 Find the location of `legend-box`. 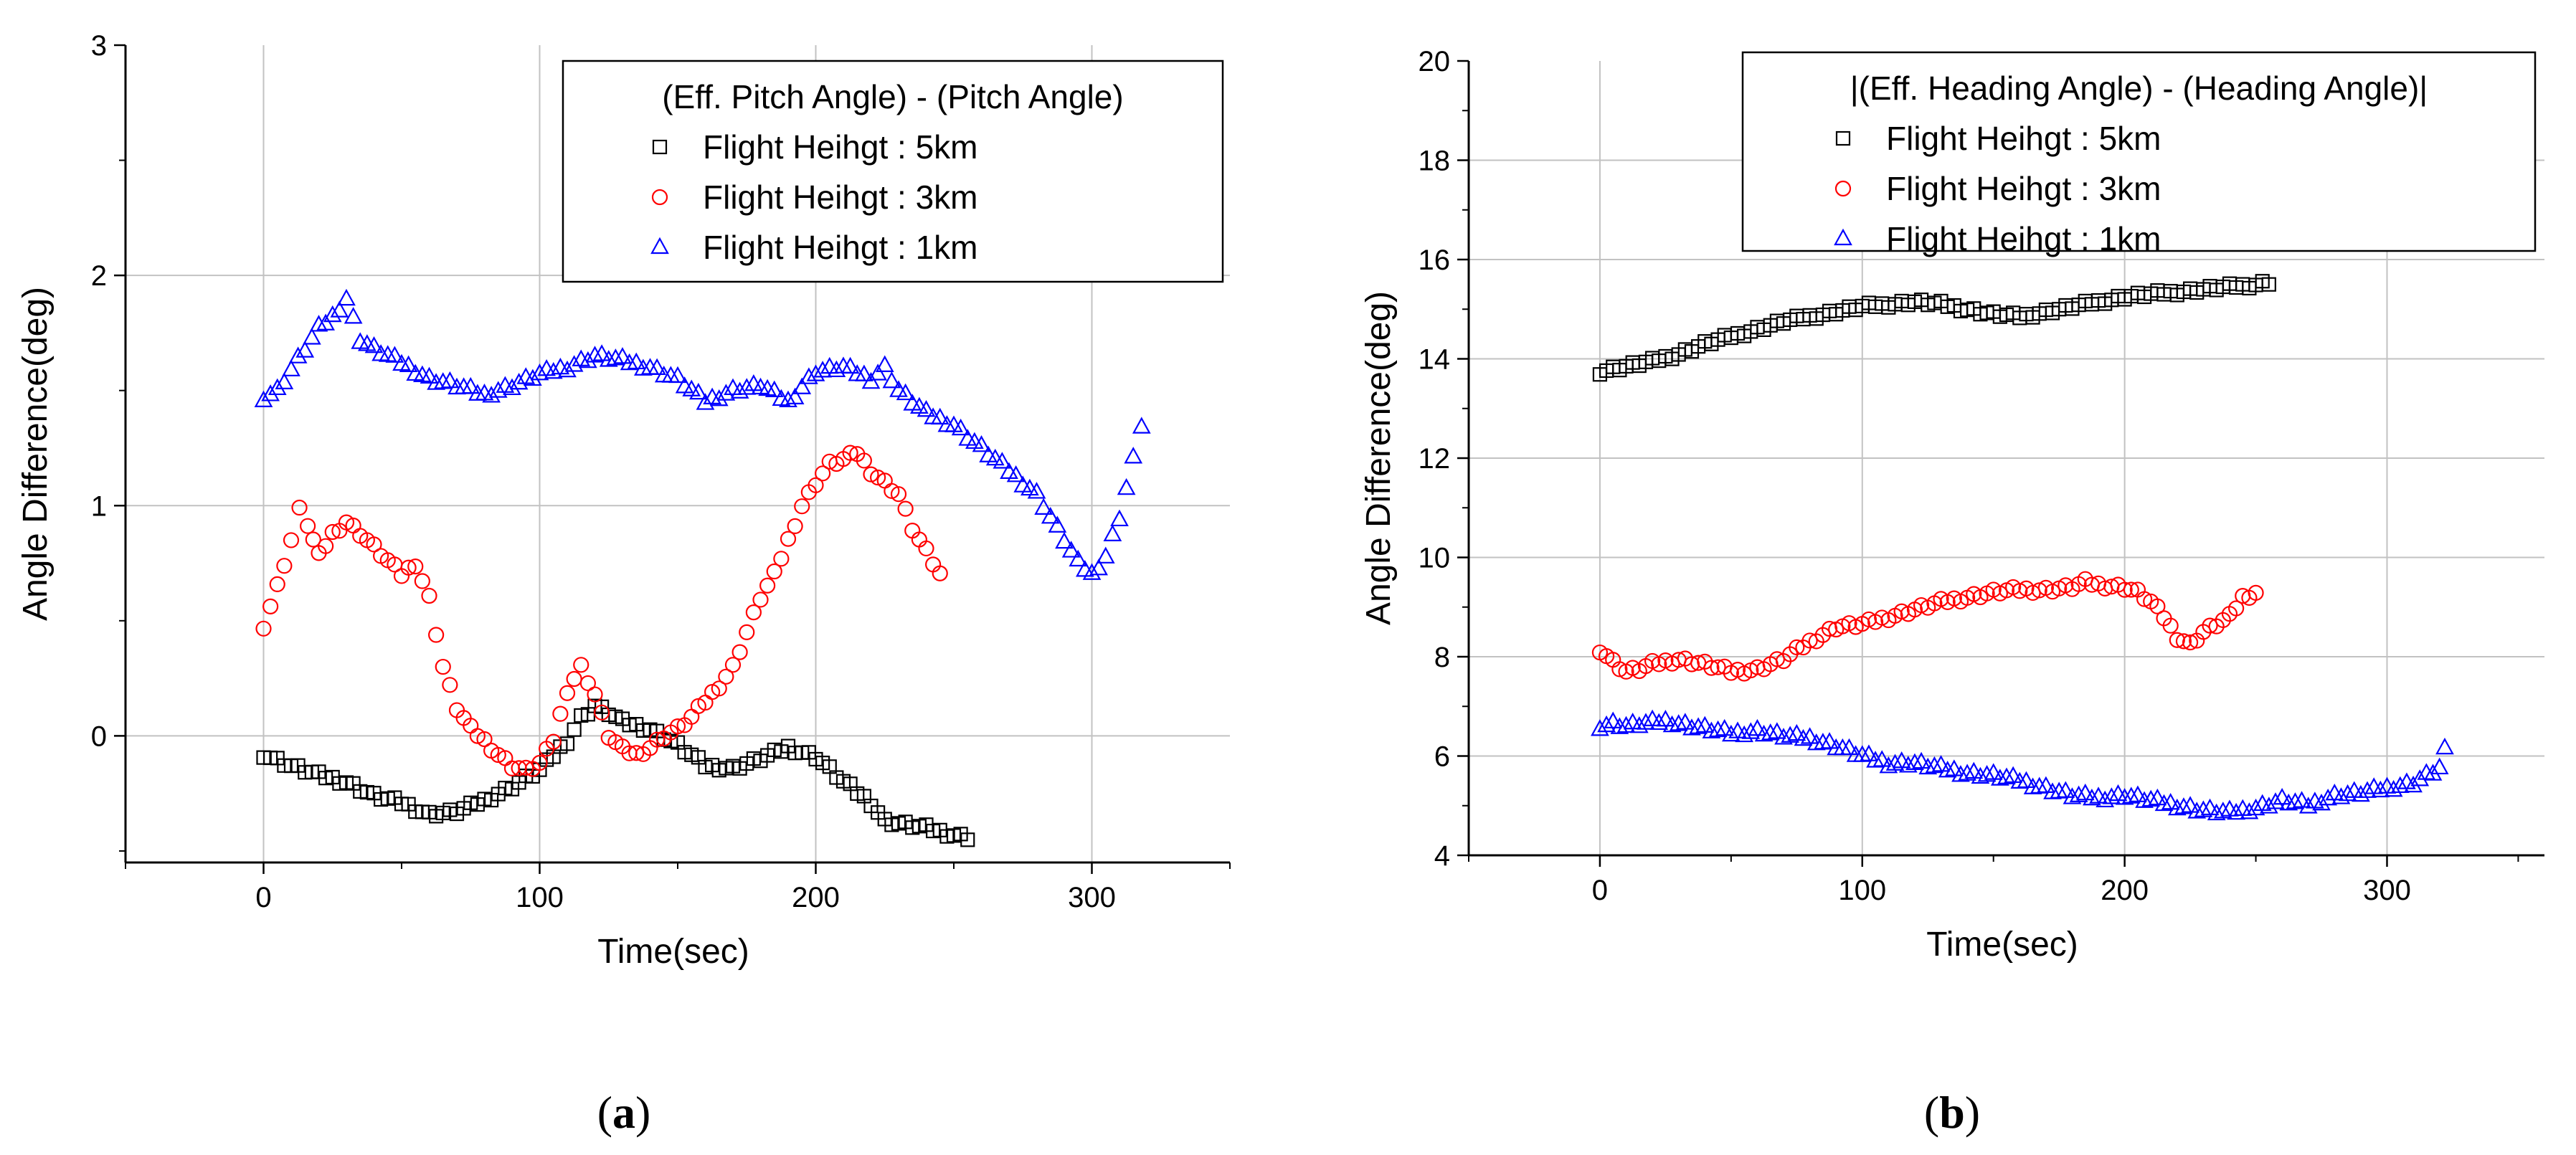

legend-box is located at coordinates (2139, 151).